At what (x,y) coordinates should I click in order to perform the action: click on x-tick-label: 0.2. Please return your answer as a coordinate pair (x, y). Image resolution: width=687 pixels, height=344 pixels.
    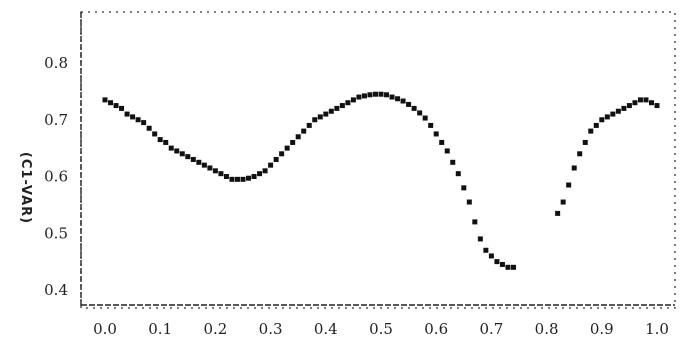
    Looking at the image, I should click on (215, 329).